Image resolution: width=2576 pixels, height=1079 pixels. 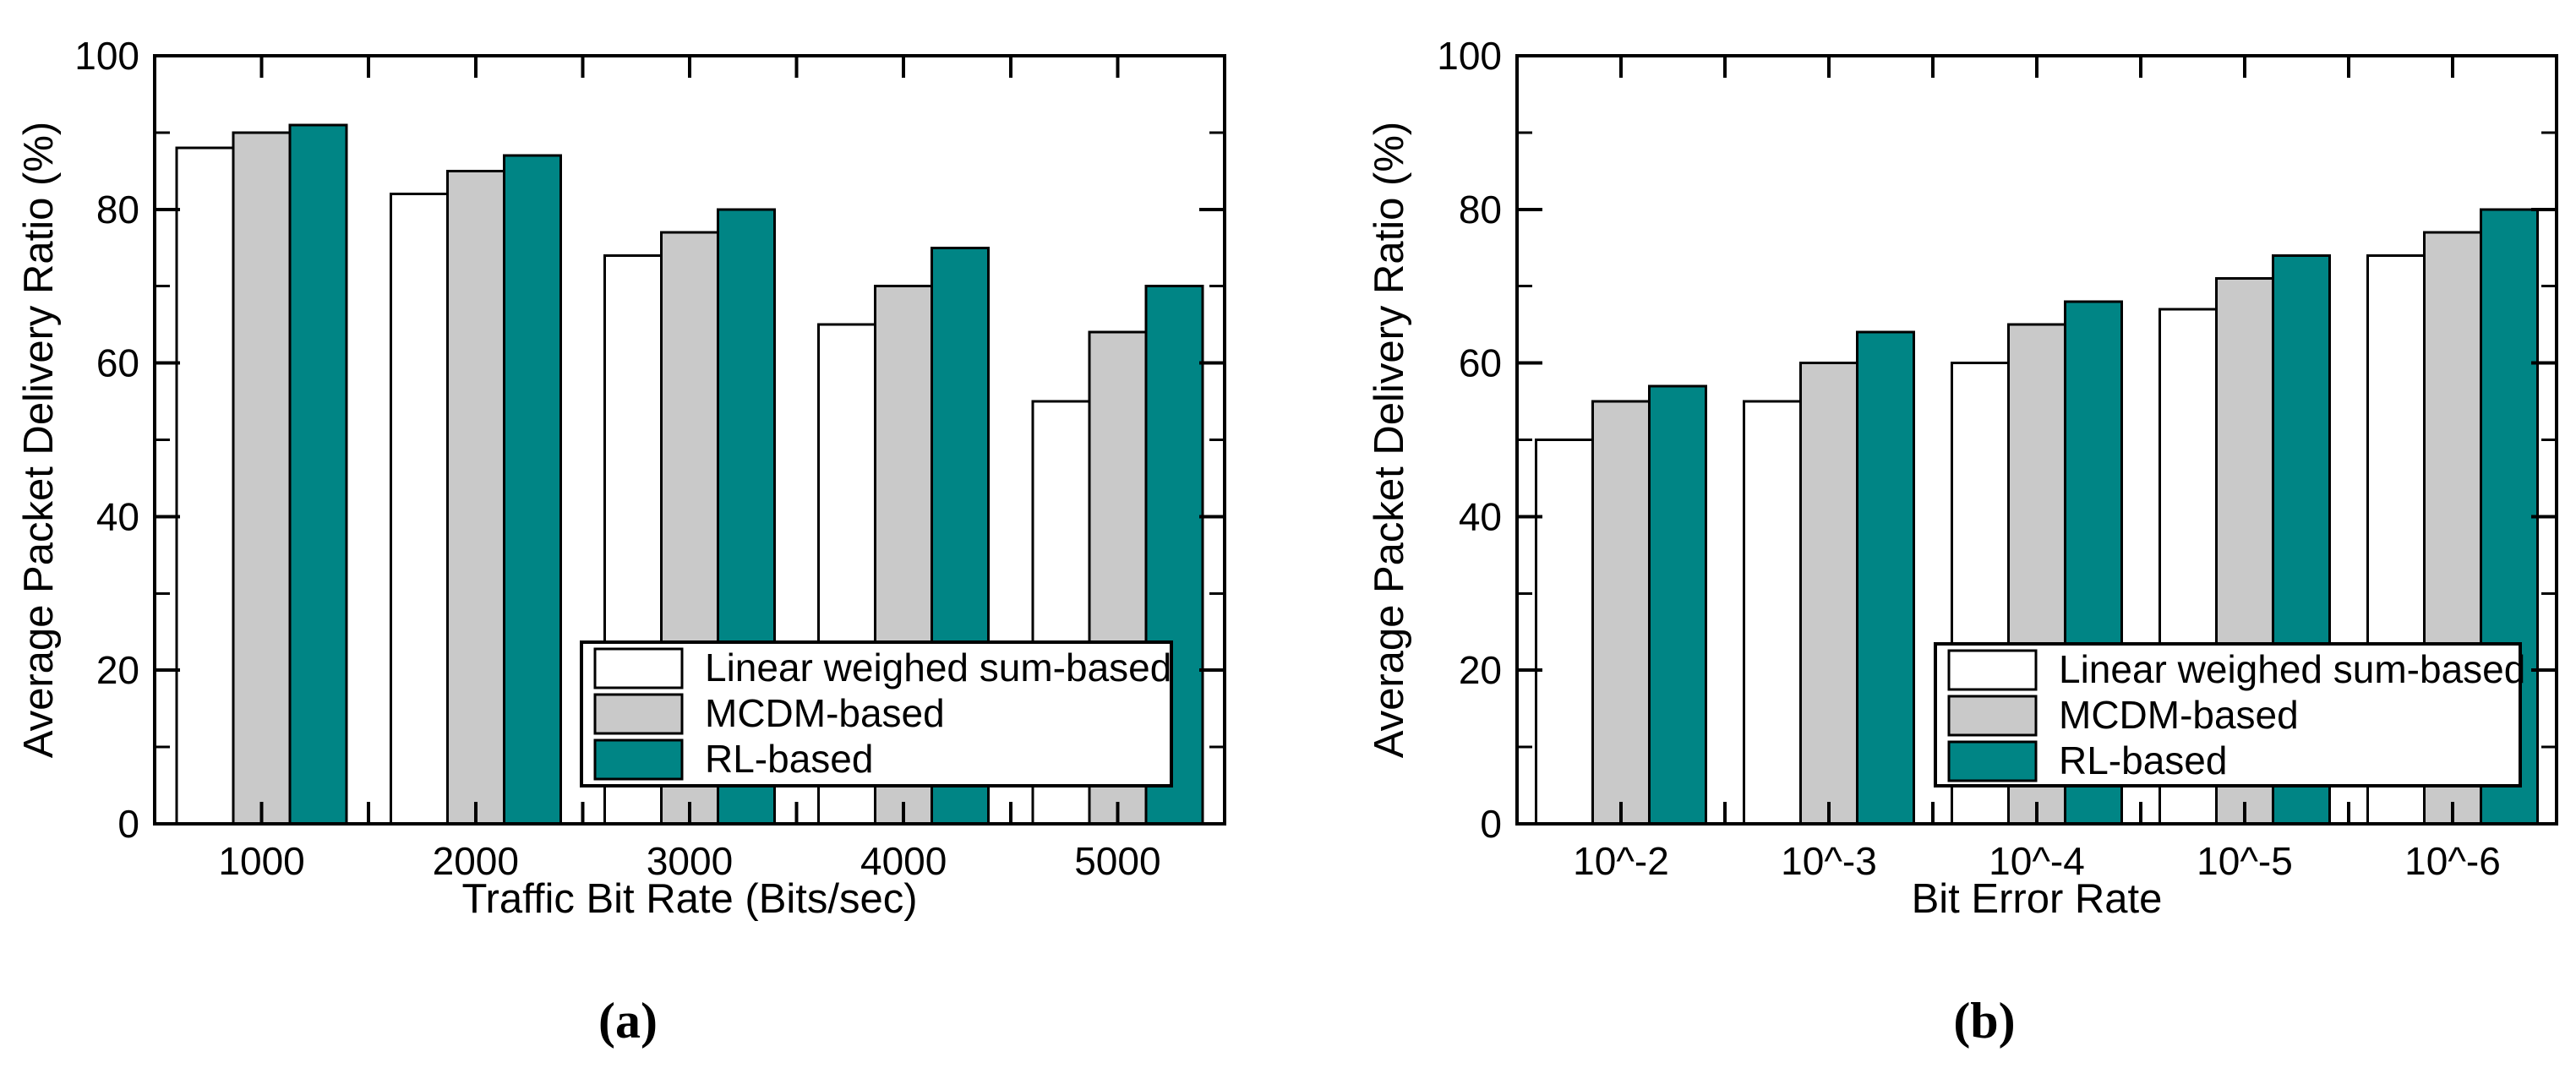 I want to click on subfigure-caption: (a), so click(x=628, y=1021).